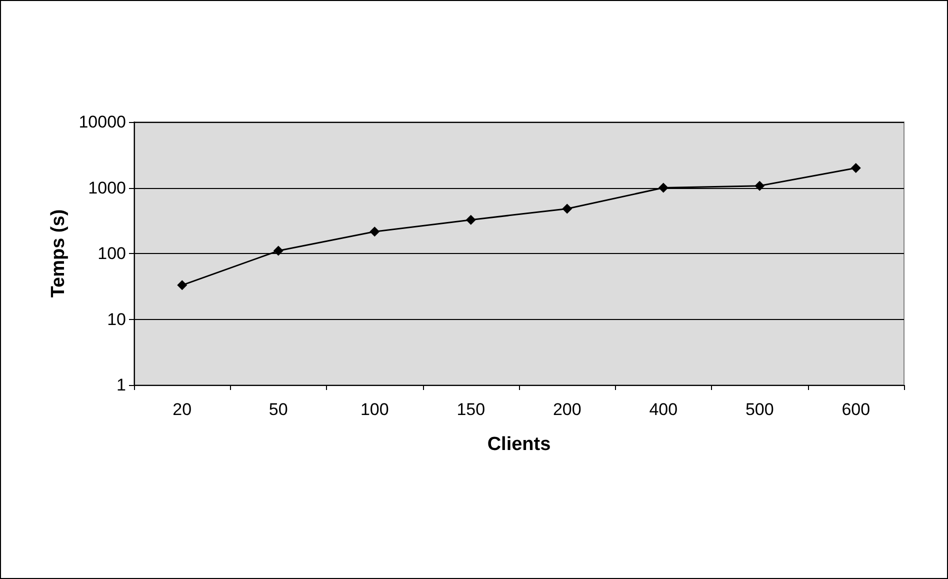  I want to click on x-axis-title: Clients, so click(519, 444).